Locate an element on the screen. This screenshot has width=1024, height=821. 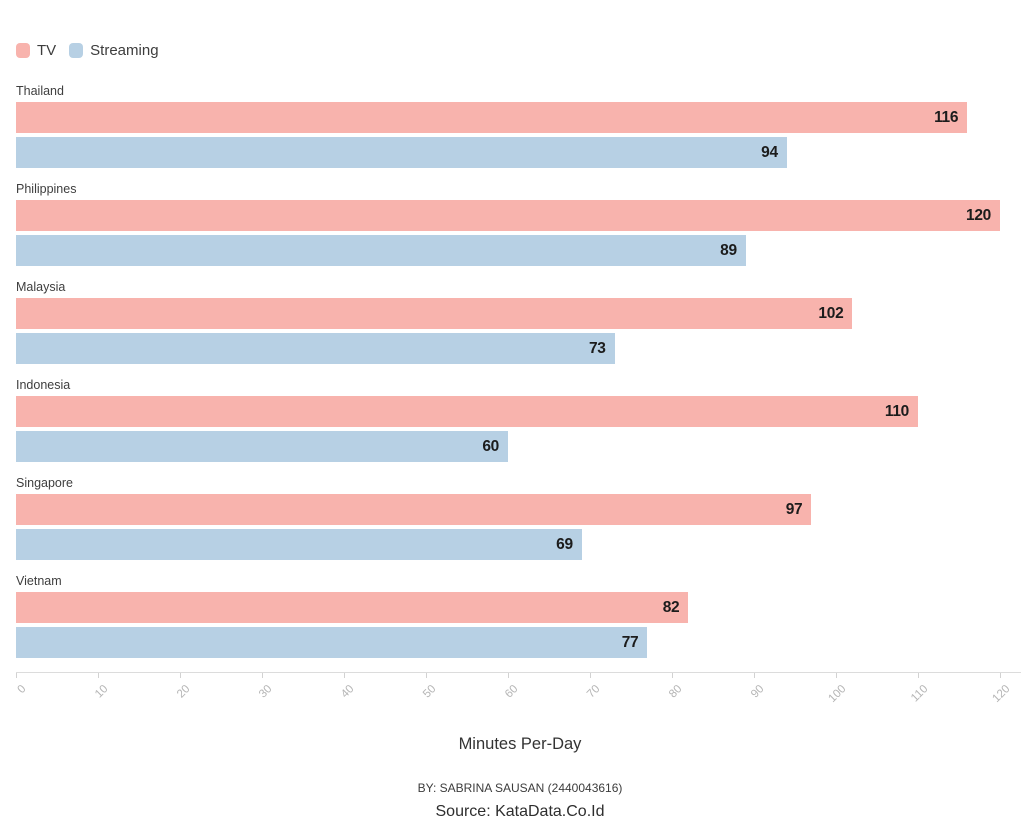
bar-row: 102 is located at coordinates (508, 313).